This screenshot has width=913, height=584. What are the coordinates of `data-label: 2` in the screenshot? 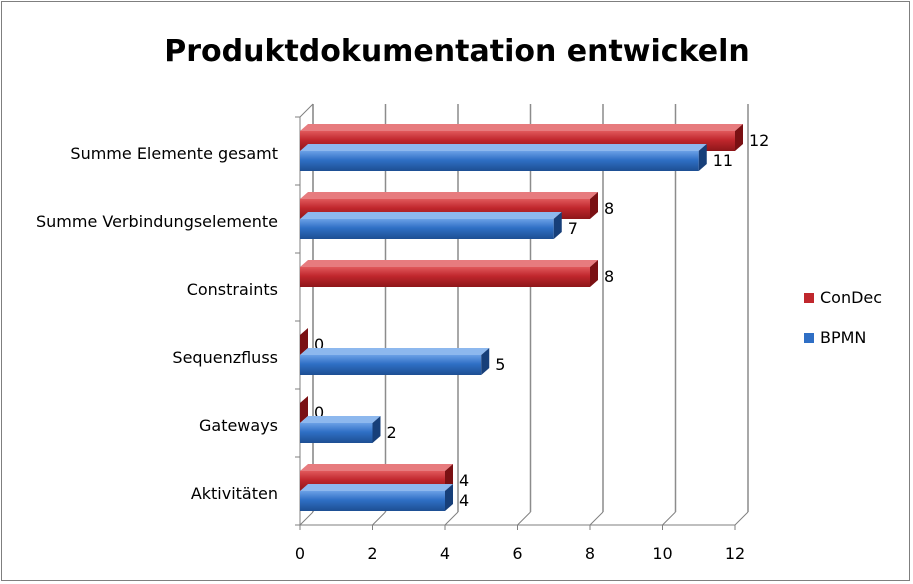 It's located at (392, 432).